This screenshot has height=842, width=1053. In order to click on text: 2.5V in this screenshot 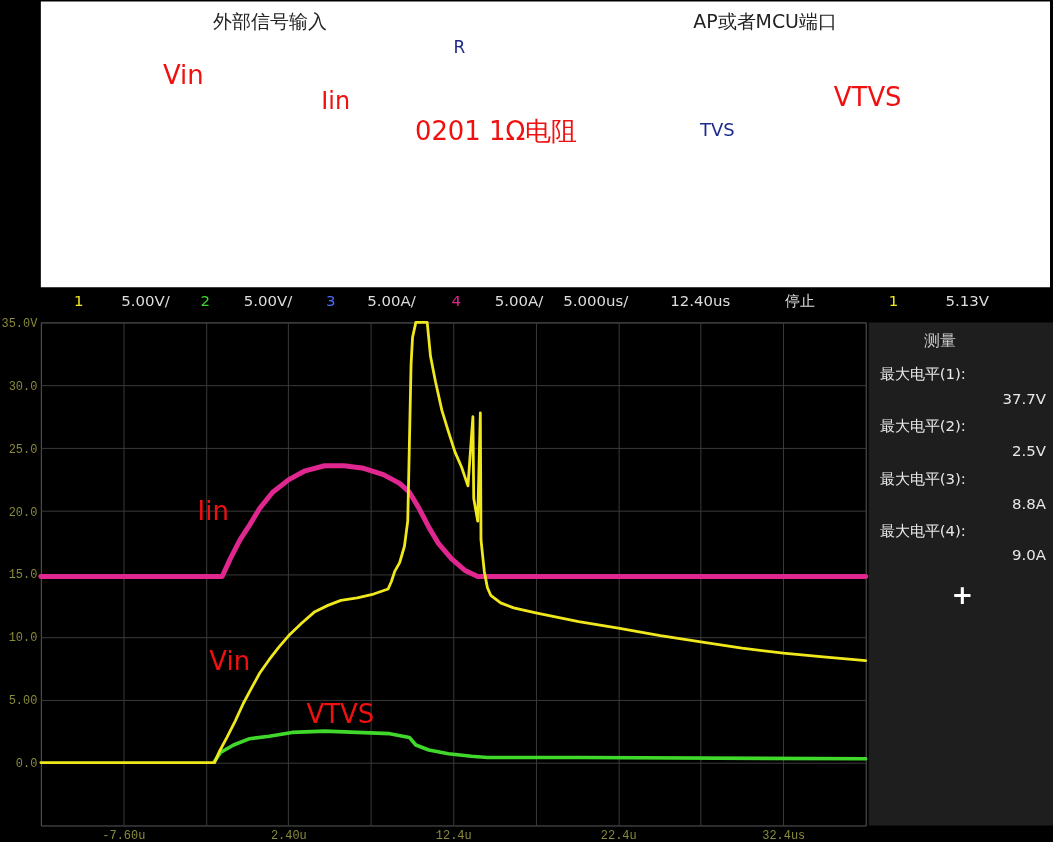, I will do `click(1029, 450)`.